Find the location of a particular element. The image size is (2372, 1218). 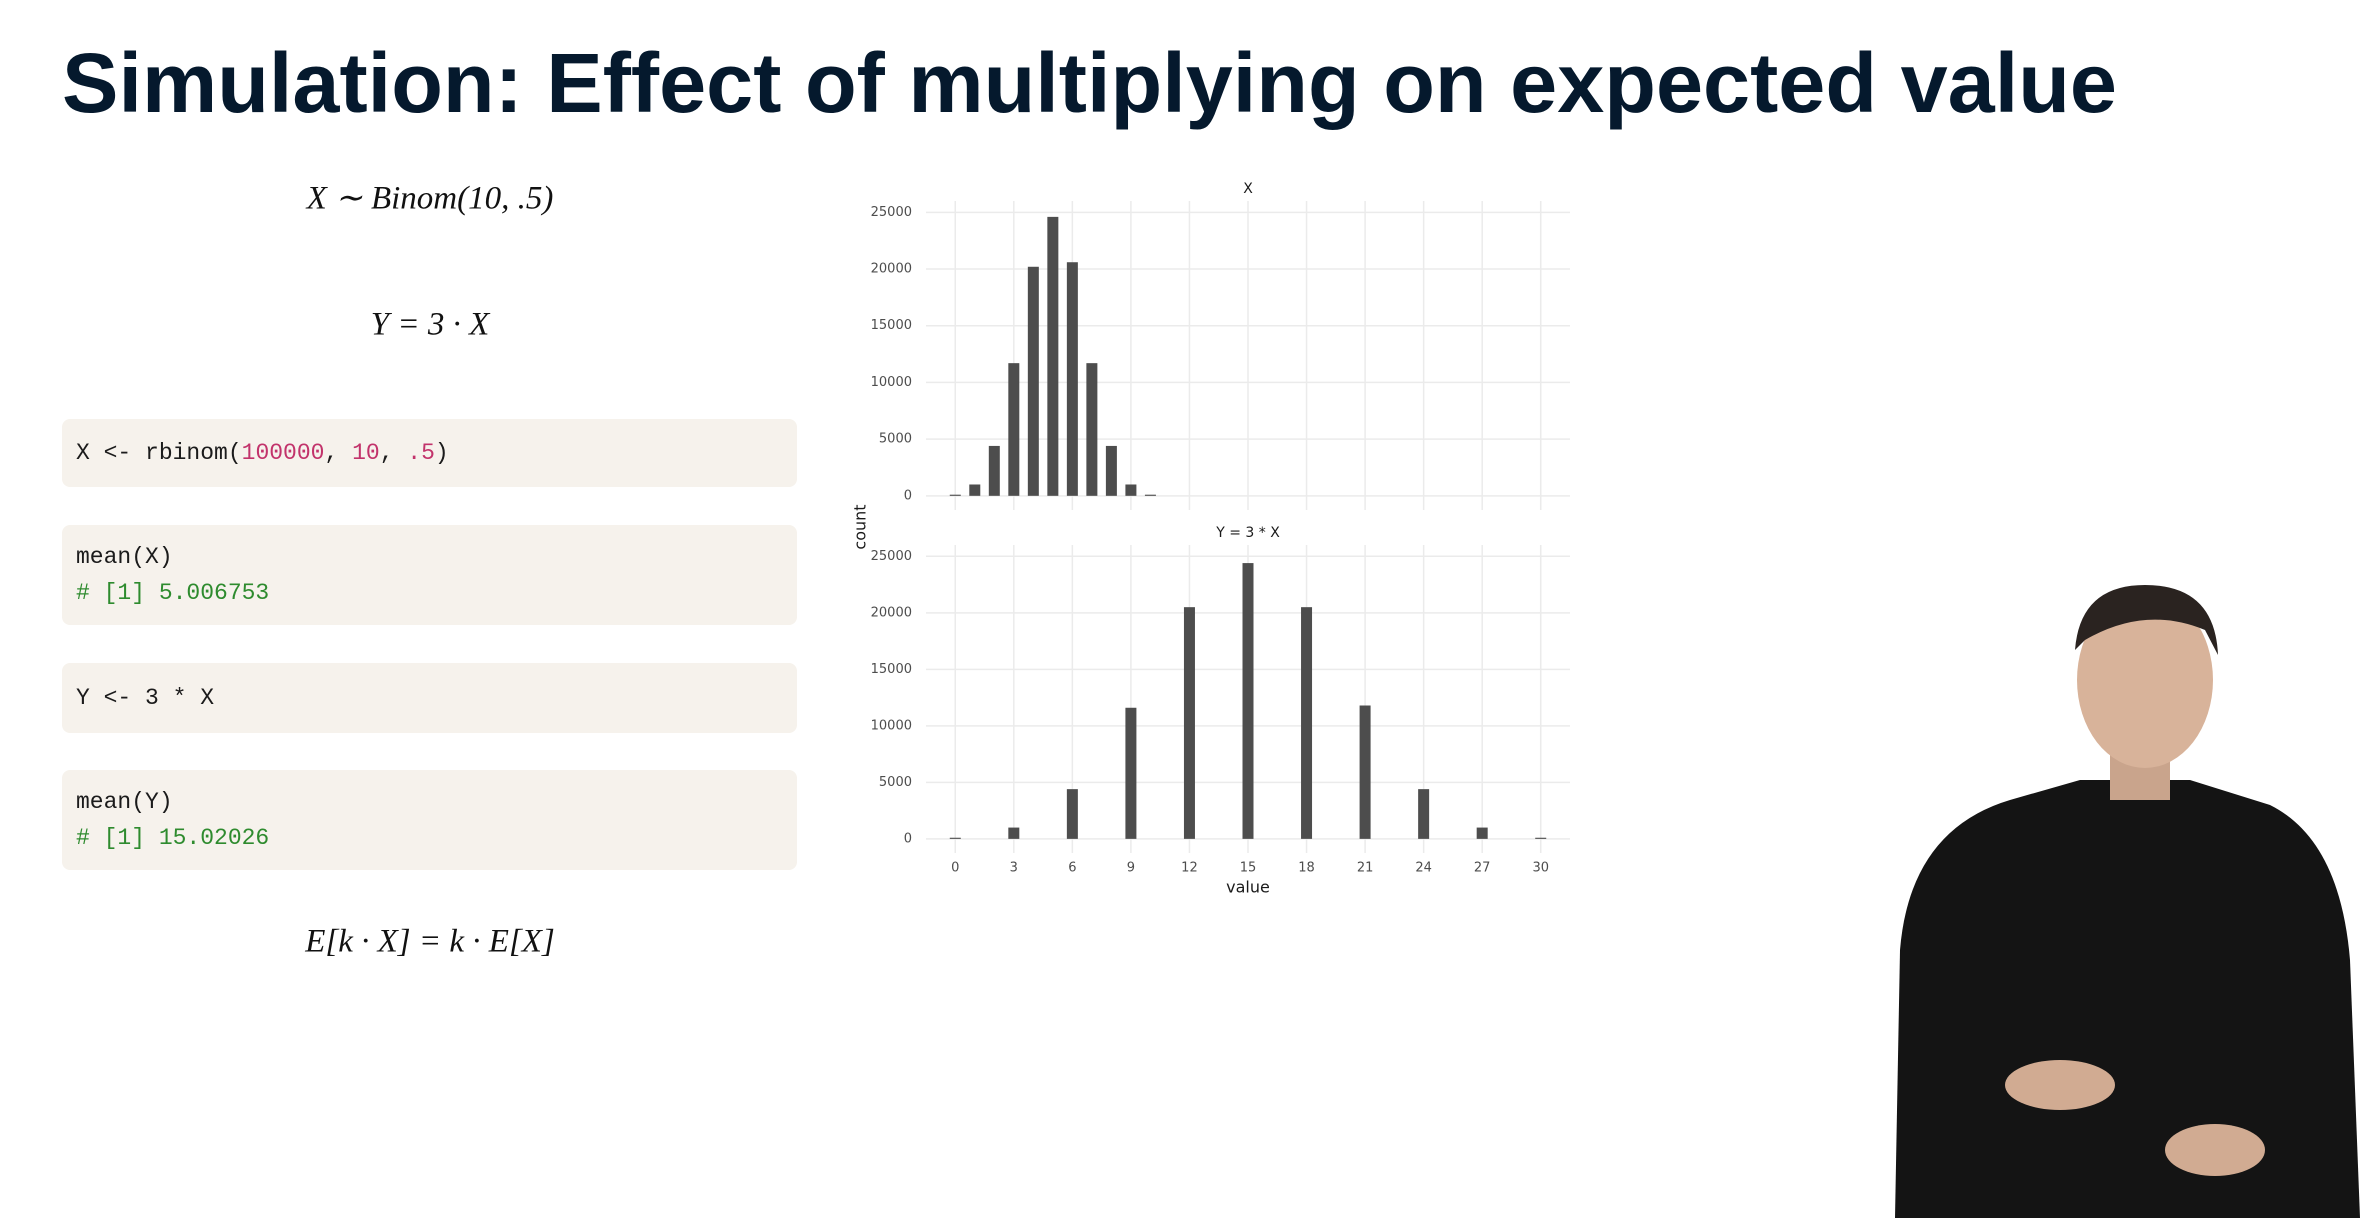

x-tick-label: 18 is located at coordinates (1306, 868).